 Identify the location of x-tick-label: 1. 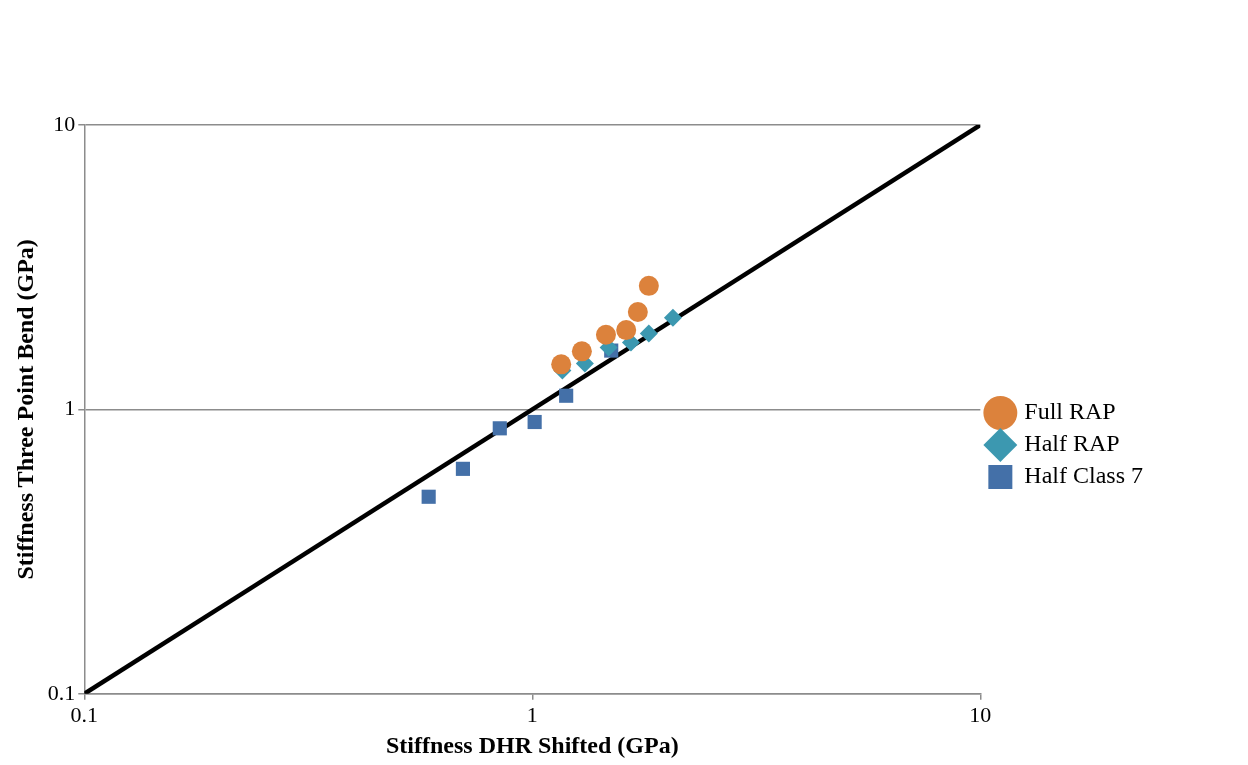
(532, 714).